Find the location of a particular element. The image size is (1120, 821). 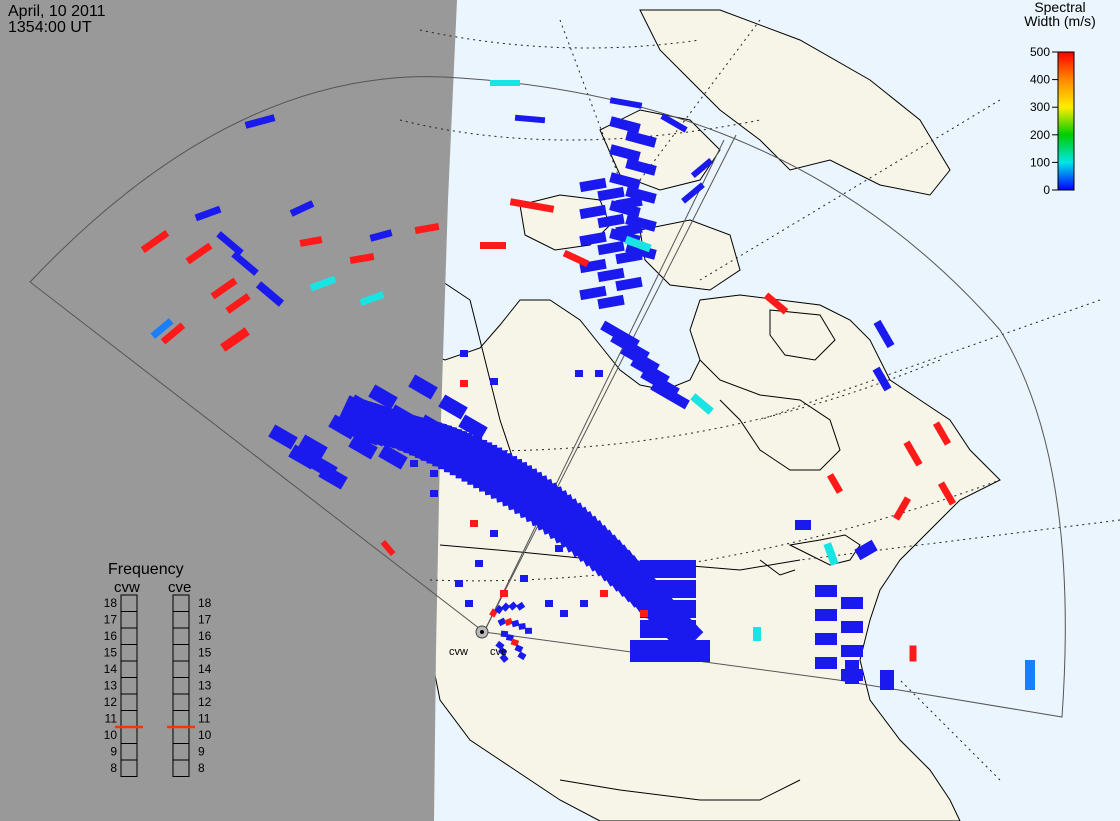

colorbar-tick-label: 500 is located at coordinates (1040, 52).